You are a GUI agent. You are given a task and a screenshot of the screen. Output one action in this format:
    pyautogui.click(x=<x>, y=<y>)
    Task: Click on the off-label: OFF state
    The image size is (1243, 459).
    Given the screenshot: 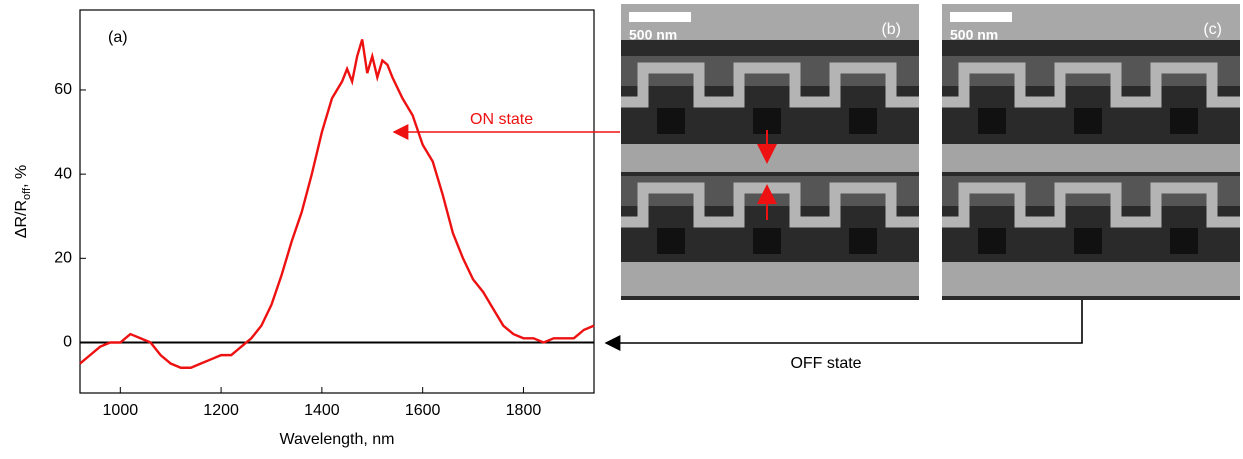 What is the action you would take?
    pyautogui.click(x=825, y=363)
    